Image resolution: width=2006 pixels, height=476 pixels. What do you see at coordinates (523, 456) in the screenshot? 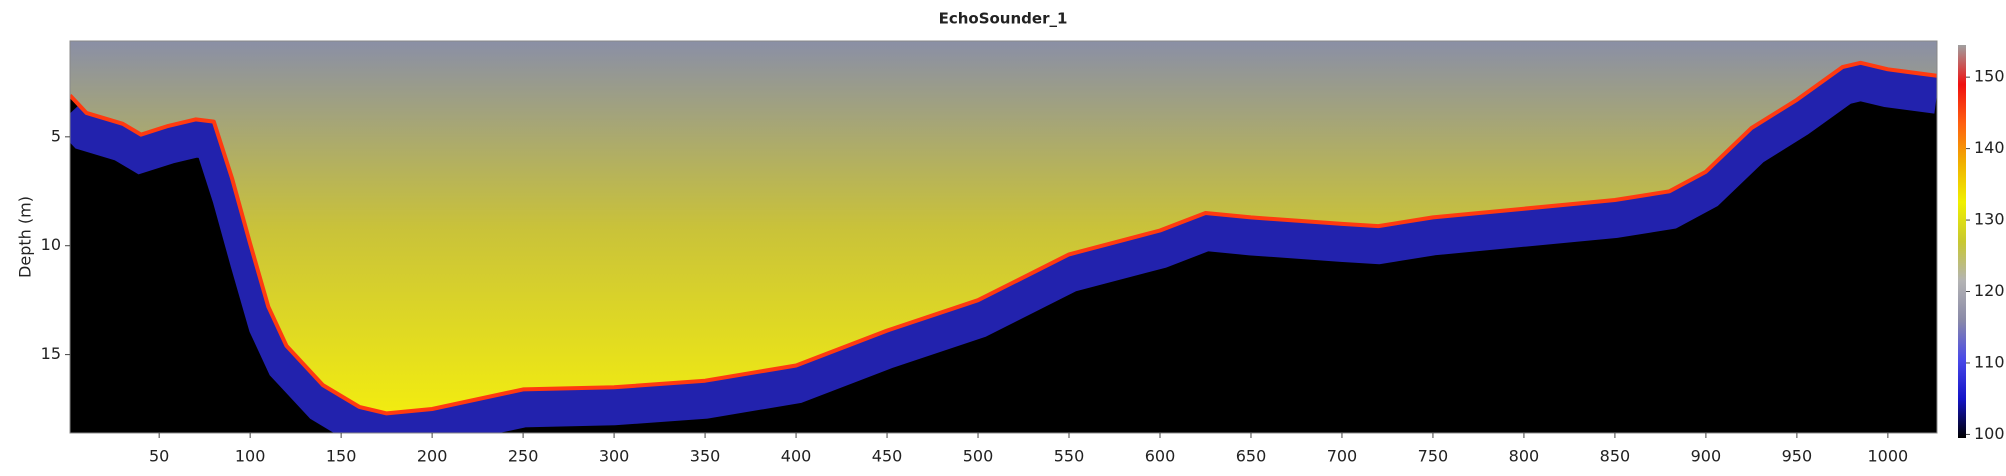
I see `x-tick-label: 250` at bounding box center [523, 456].